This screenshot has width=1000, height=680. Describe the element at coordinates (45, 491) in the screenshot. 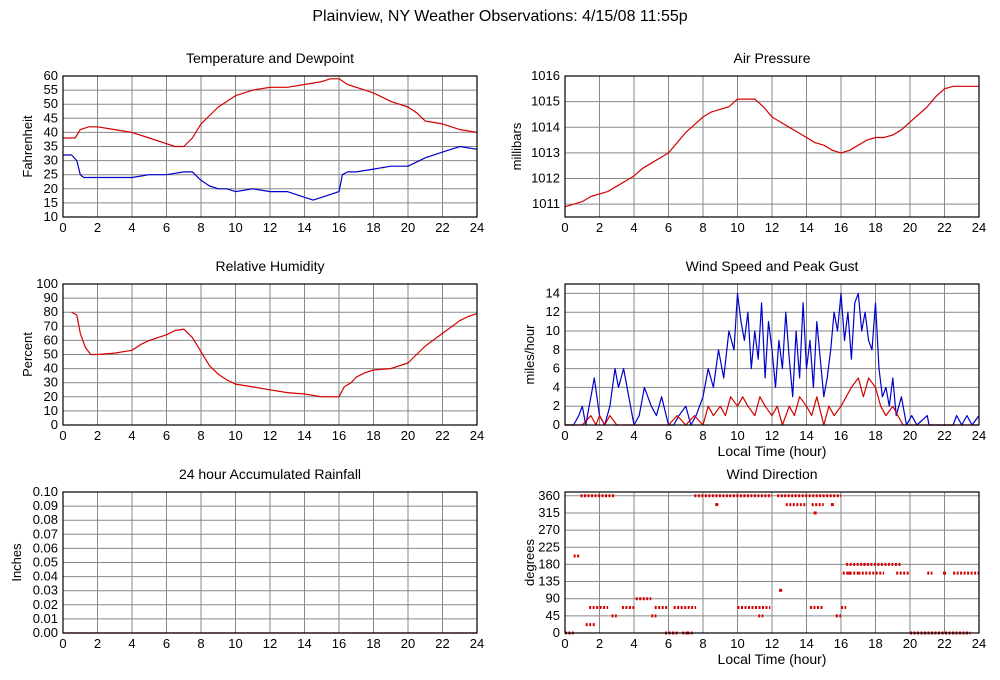

I see `y-tick-label: 0.10` at that location.